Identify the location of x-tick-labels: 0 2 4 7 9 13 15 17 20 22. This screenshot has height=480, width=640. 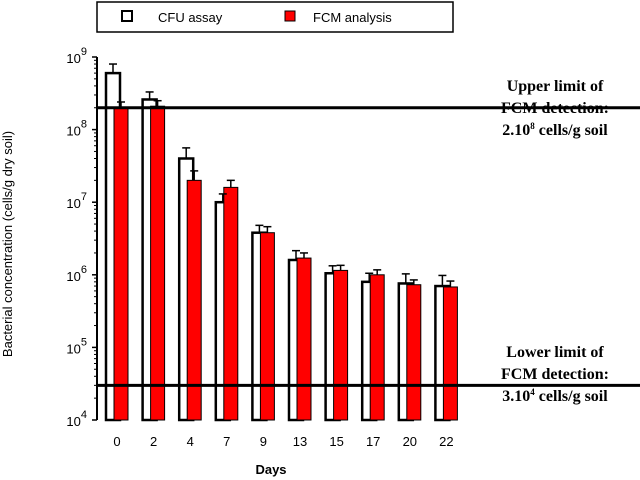
(283, 441).